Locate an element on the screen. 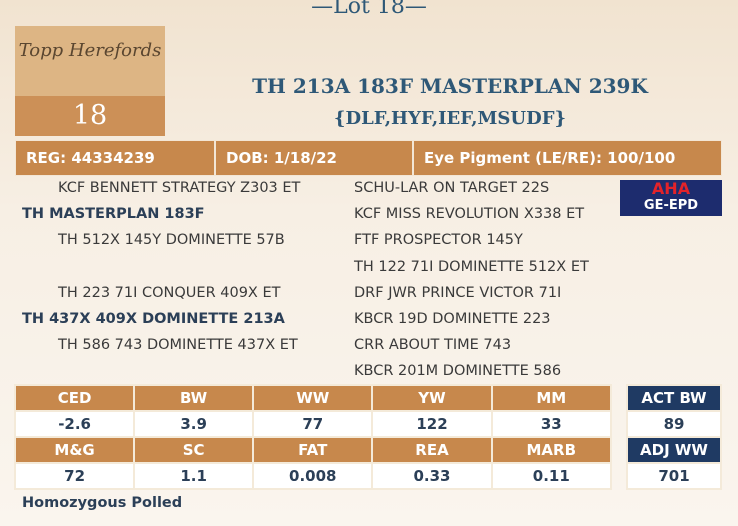 Image resolution: width=738 pixels, height=526 pixels. birth-date: DOB: 1/18/22 is located at coordinates (314, 158).